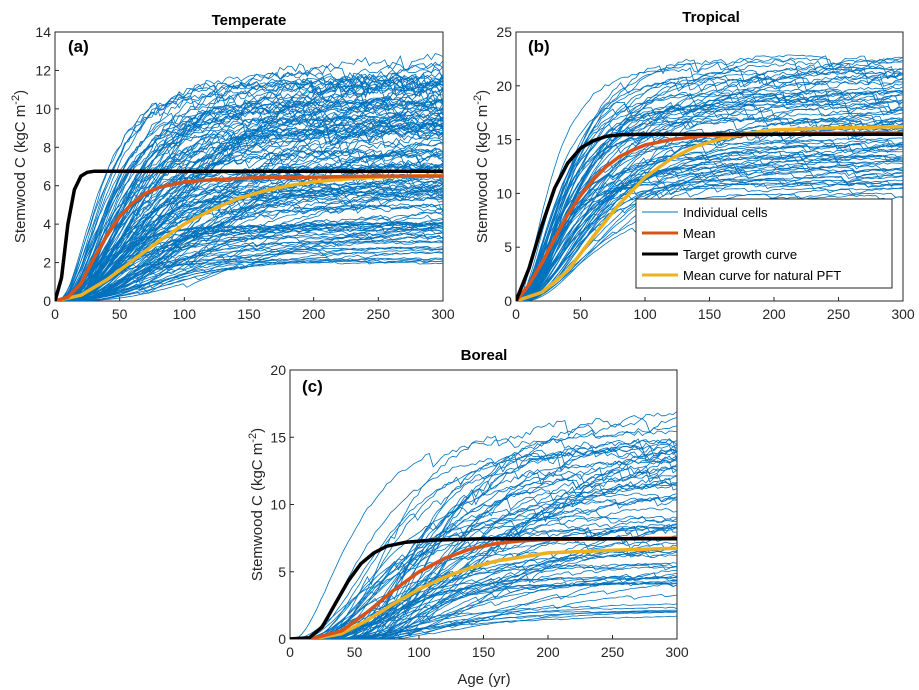 The image size is (919, 690). What do you see at coordinates (290, 652) in the screenshot?
I see `x-tick-label: 0` at bounding box center [290, 652].